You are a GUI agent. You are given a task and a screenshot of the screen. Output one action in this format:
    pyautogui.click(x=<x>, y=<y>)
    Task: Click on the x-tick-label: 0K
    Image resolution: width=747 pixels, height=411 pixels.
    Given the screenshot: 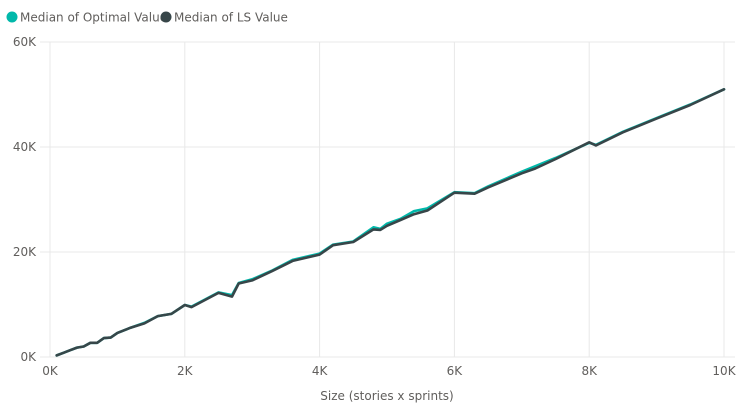 What is the action you would take?
    pyautogui.click(x=50, y=371)
    